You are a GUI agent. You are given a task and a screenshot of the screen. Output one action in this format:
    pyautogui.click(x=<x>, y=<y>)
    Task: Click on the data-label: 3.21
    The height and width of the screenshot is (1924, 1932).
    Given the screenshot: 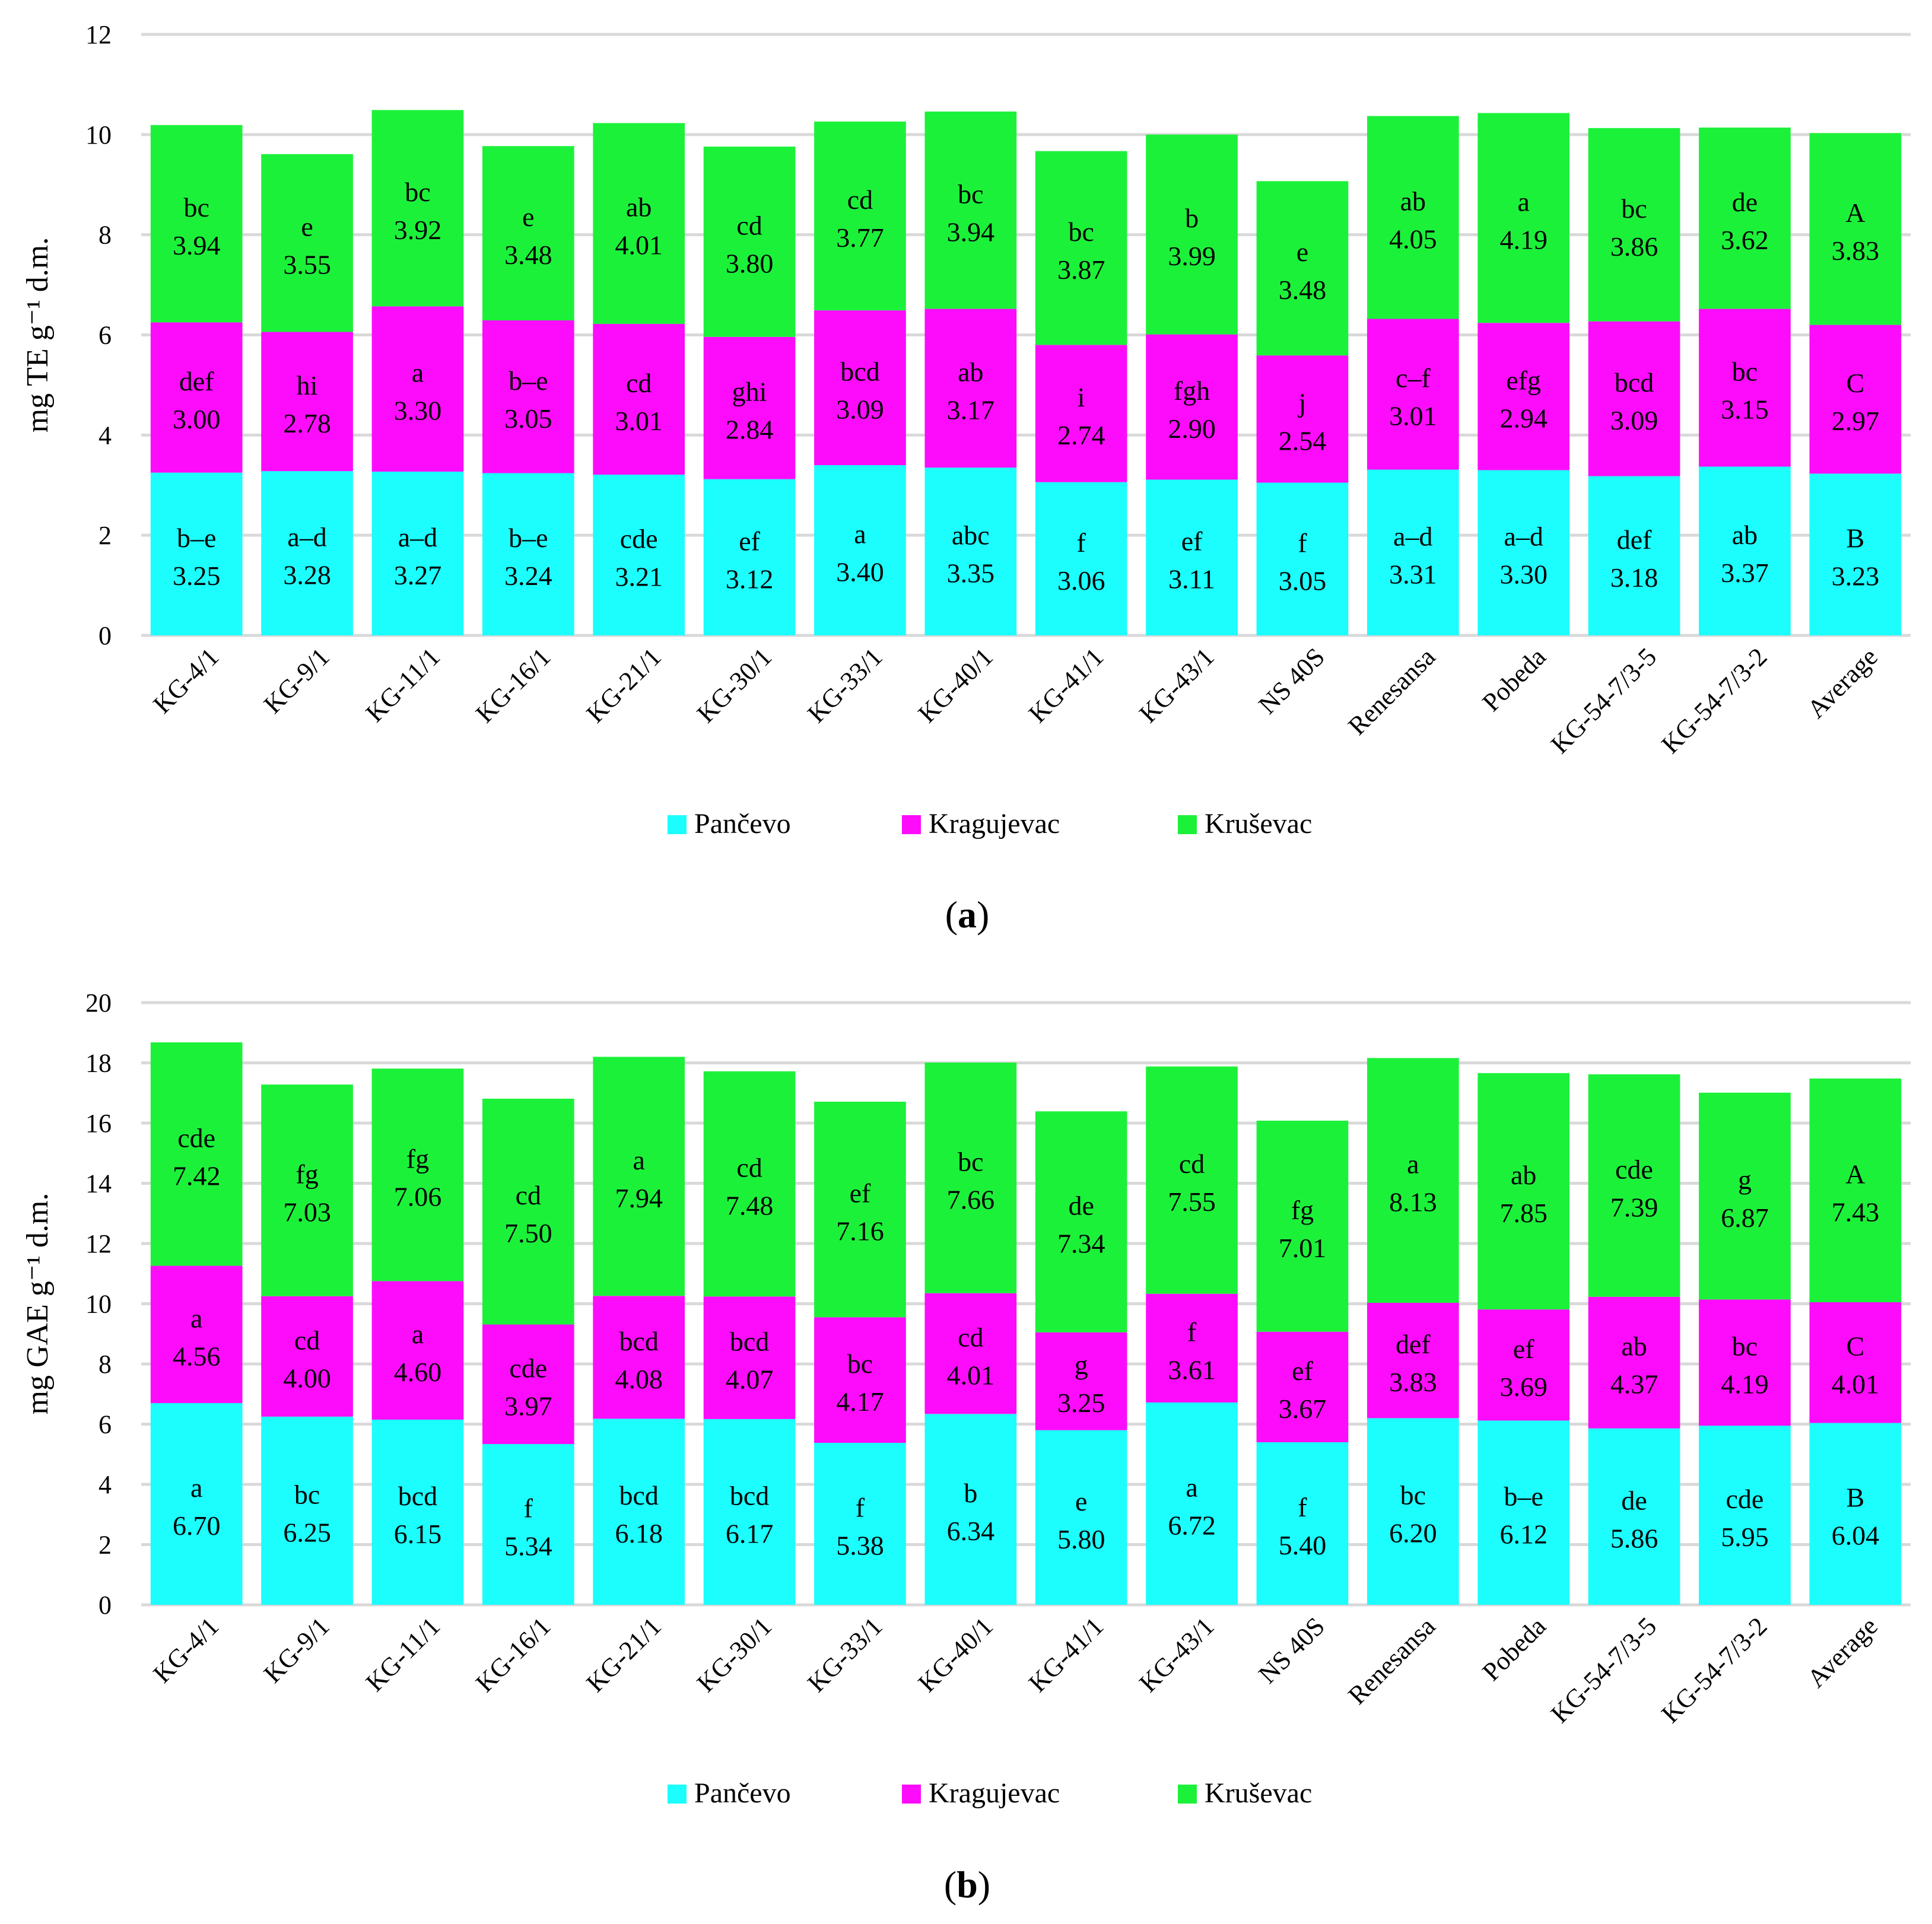 What is the action you would take?
    pyautogui.click(x=639, y=577)
    